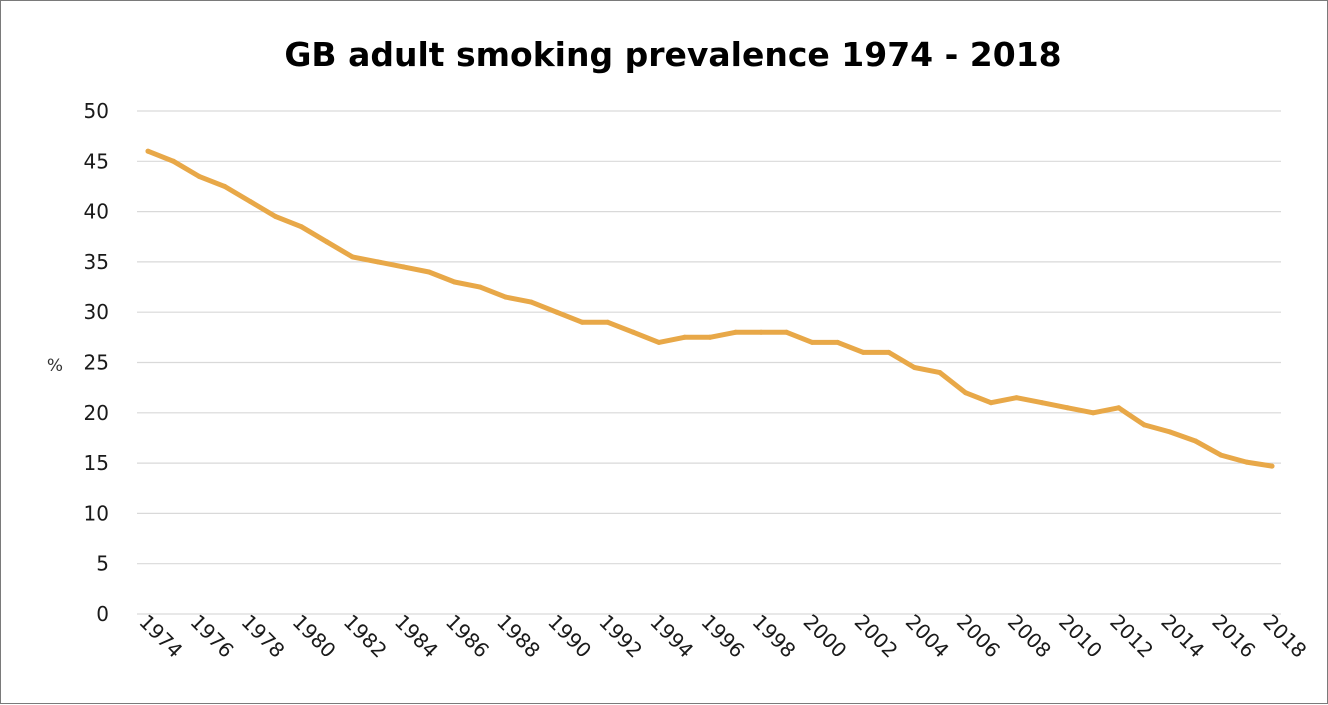 The width and height of the screenshot is (1328, 705). Describe the element at coordinates (263, 636) in the screenshot. I see `x-tick-label: 1978` at that location.